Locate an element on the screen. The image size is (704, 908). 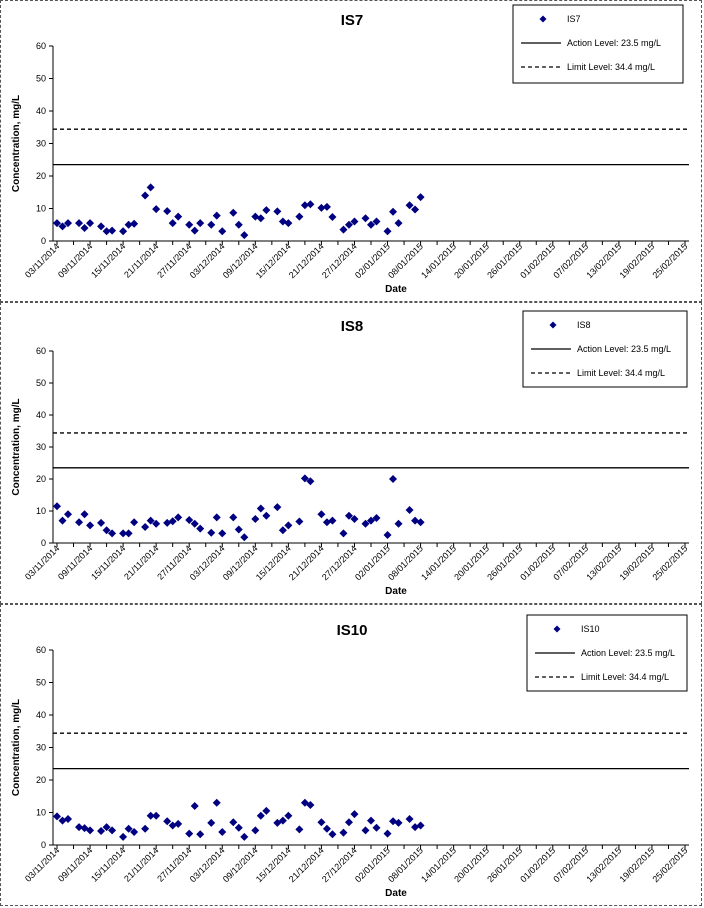
x-axis-label: Date is located at coordinates (396, 893).